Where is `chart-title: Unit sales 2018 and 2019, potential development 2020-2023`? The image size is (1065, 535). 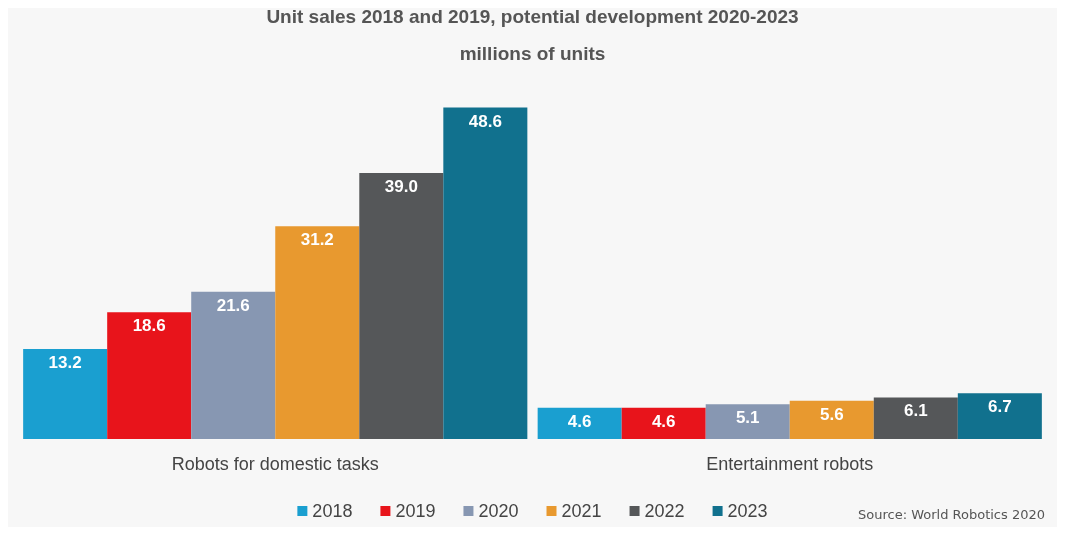
chart-title: Unit sales 2018 and 2019, potential development 2020-2023 is located at coordinates (532, 16).